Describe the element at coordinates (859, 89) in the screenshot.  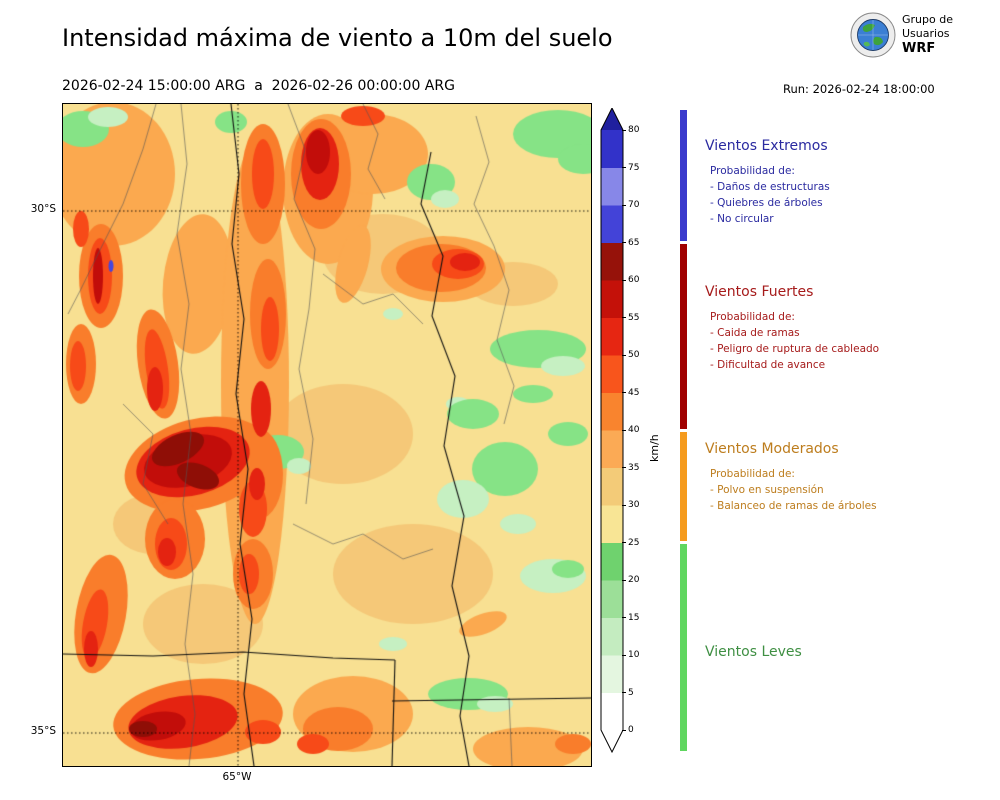
I see `run-timestamp-label: Run: 2026-02-24 18:00:00` at that location.